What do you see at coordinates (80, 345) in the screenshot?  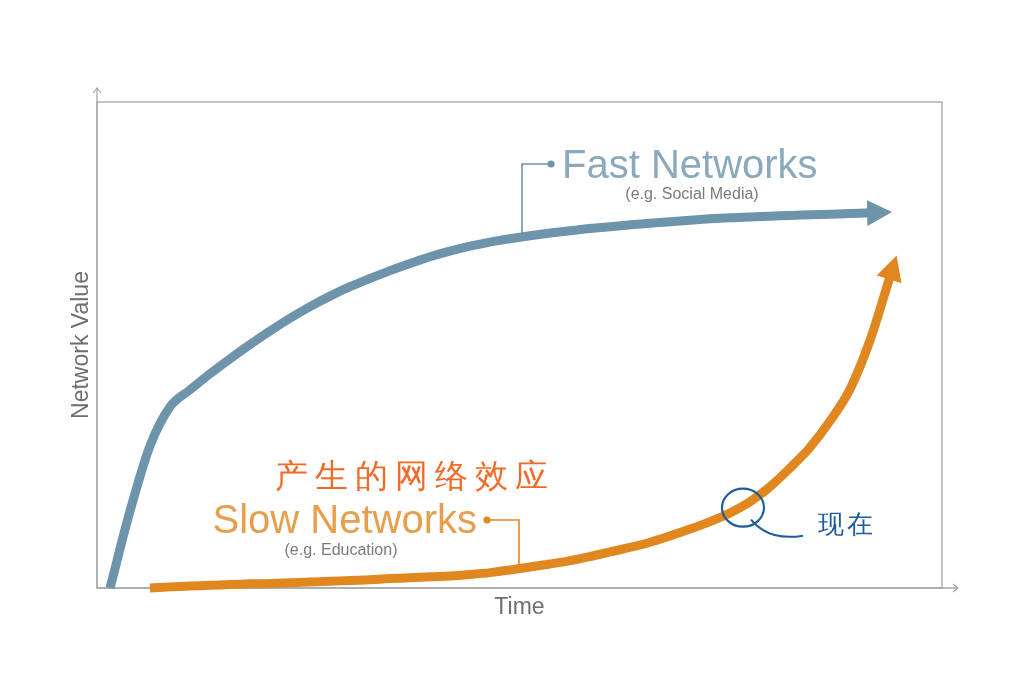 I see `y-axis-title: Network Value` at bounding box center [80, 345].